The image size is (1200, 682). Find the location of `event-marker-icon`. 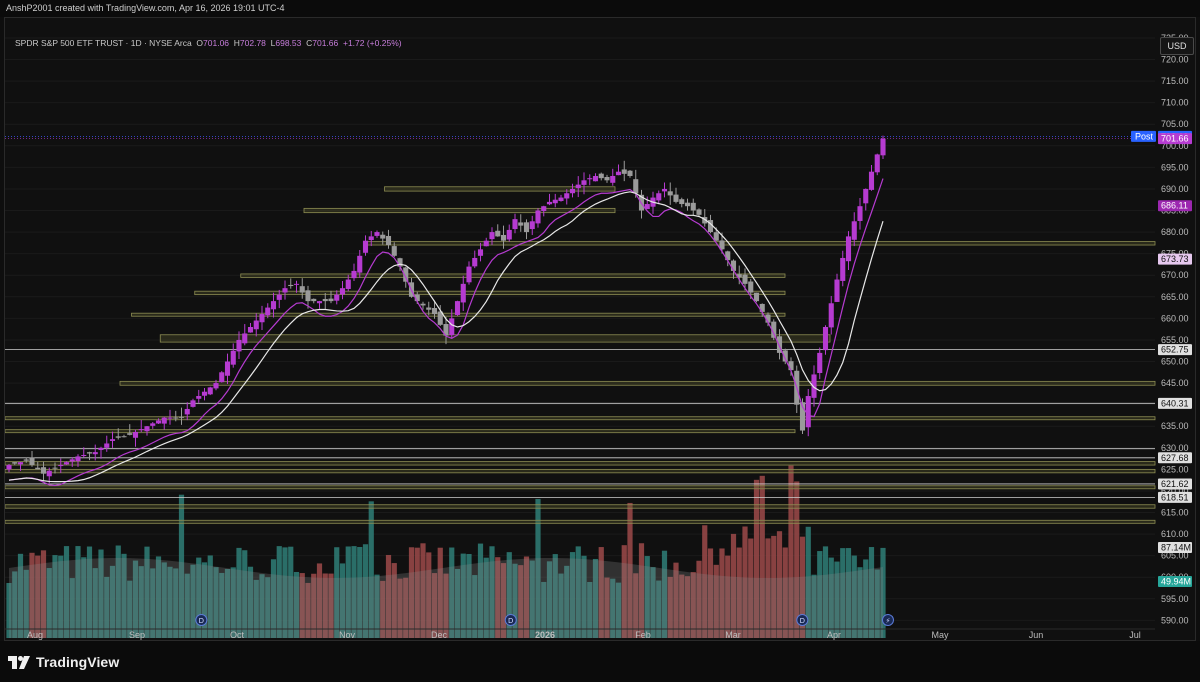

event-marker-icon is located at coordinates (510, 620).